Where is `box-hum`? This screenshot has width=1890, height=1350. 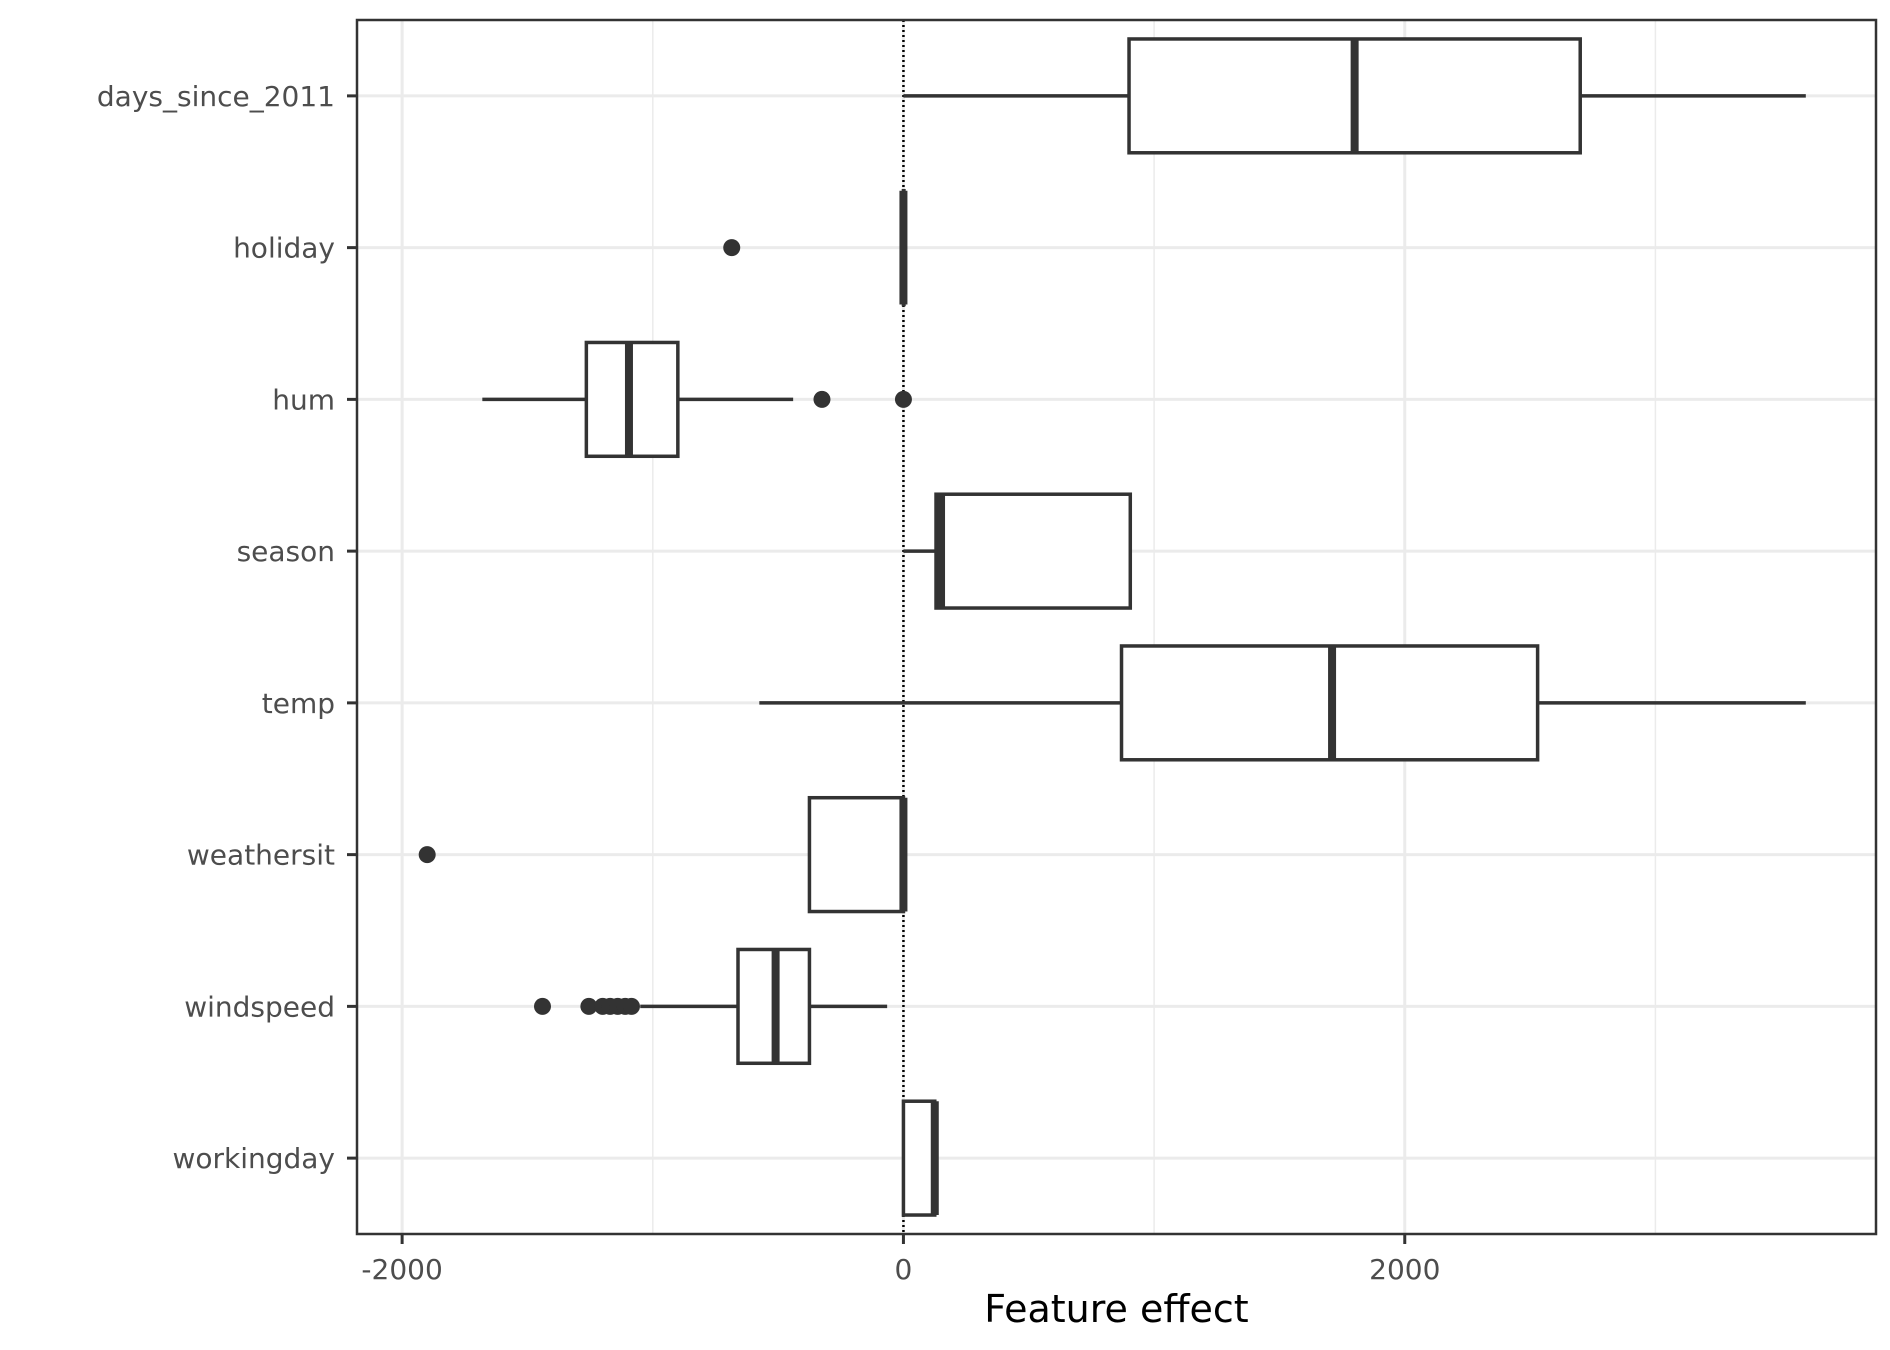
box-hum is located at coordinates (697, 399).